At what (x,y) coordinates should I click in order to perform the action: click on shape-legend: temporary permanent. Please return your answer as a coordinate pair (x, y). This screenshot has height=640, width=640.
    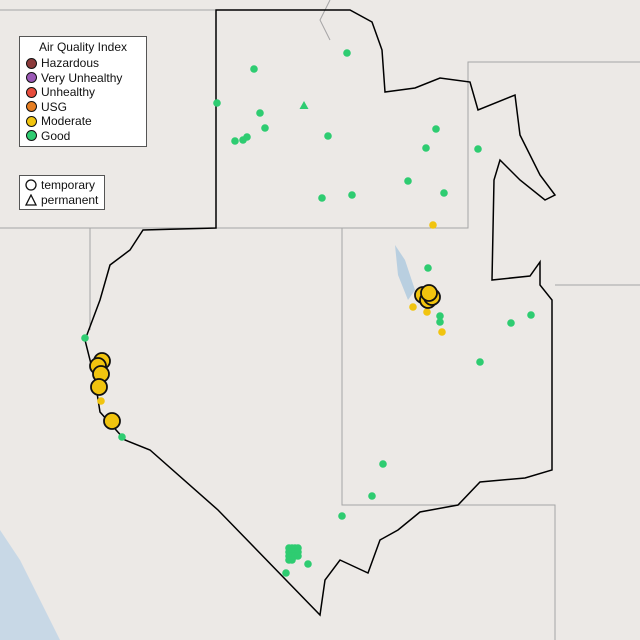
    Looking at the image, I should click on (62, 192).